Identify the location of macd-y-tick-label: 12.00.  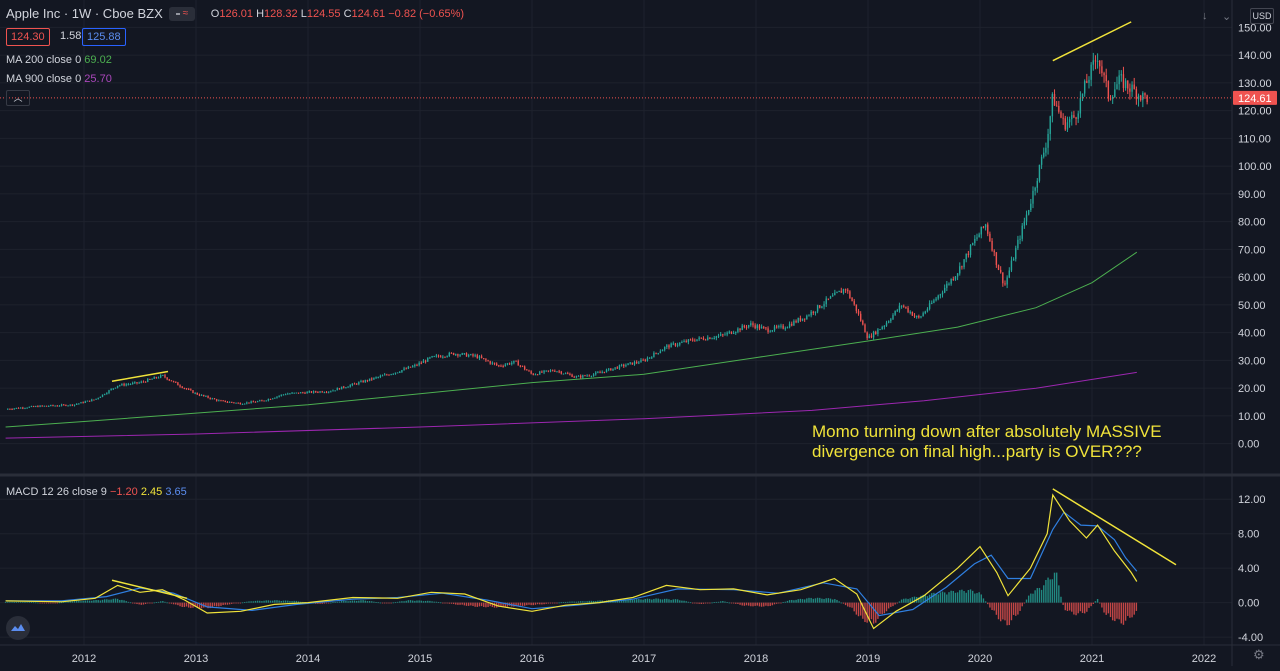
(1252, 500).